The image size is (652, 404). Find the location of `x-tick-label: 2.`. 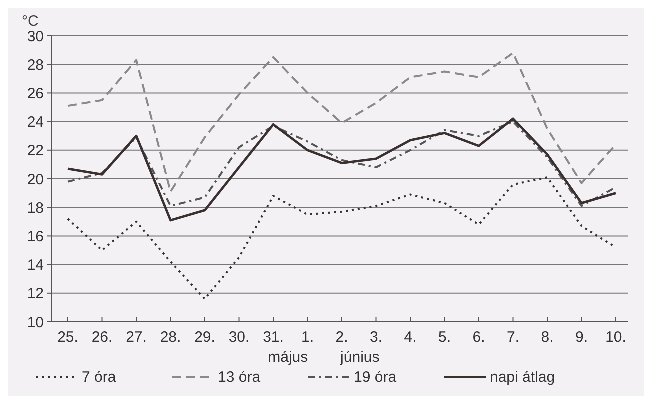

x-tick-label: 2. is located at coordinates (342, 337).